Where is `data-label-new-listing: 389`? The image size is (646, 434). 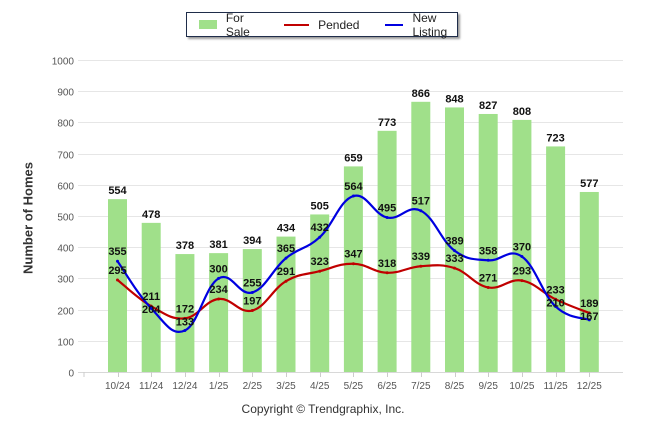
data-label-new-listing: 389 is located at coordinates (454, 242).